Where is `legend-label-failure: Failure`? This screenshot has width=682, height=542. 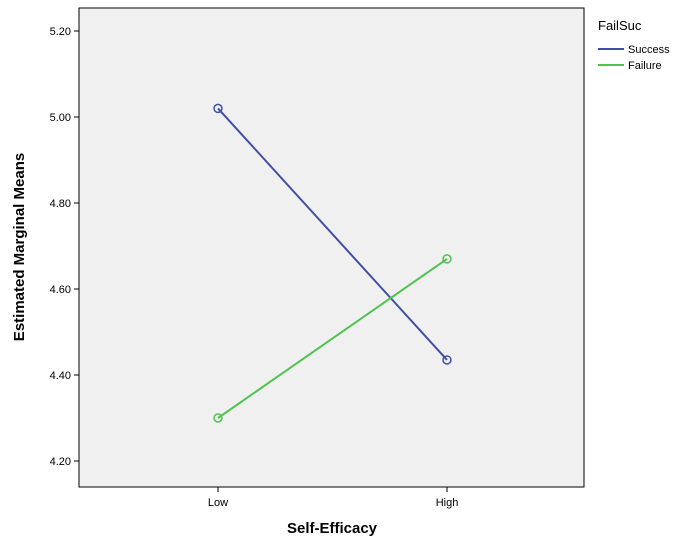 legend-label-failure: Failure is located at coordinates (645, 66).